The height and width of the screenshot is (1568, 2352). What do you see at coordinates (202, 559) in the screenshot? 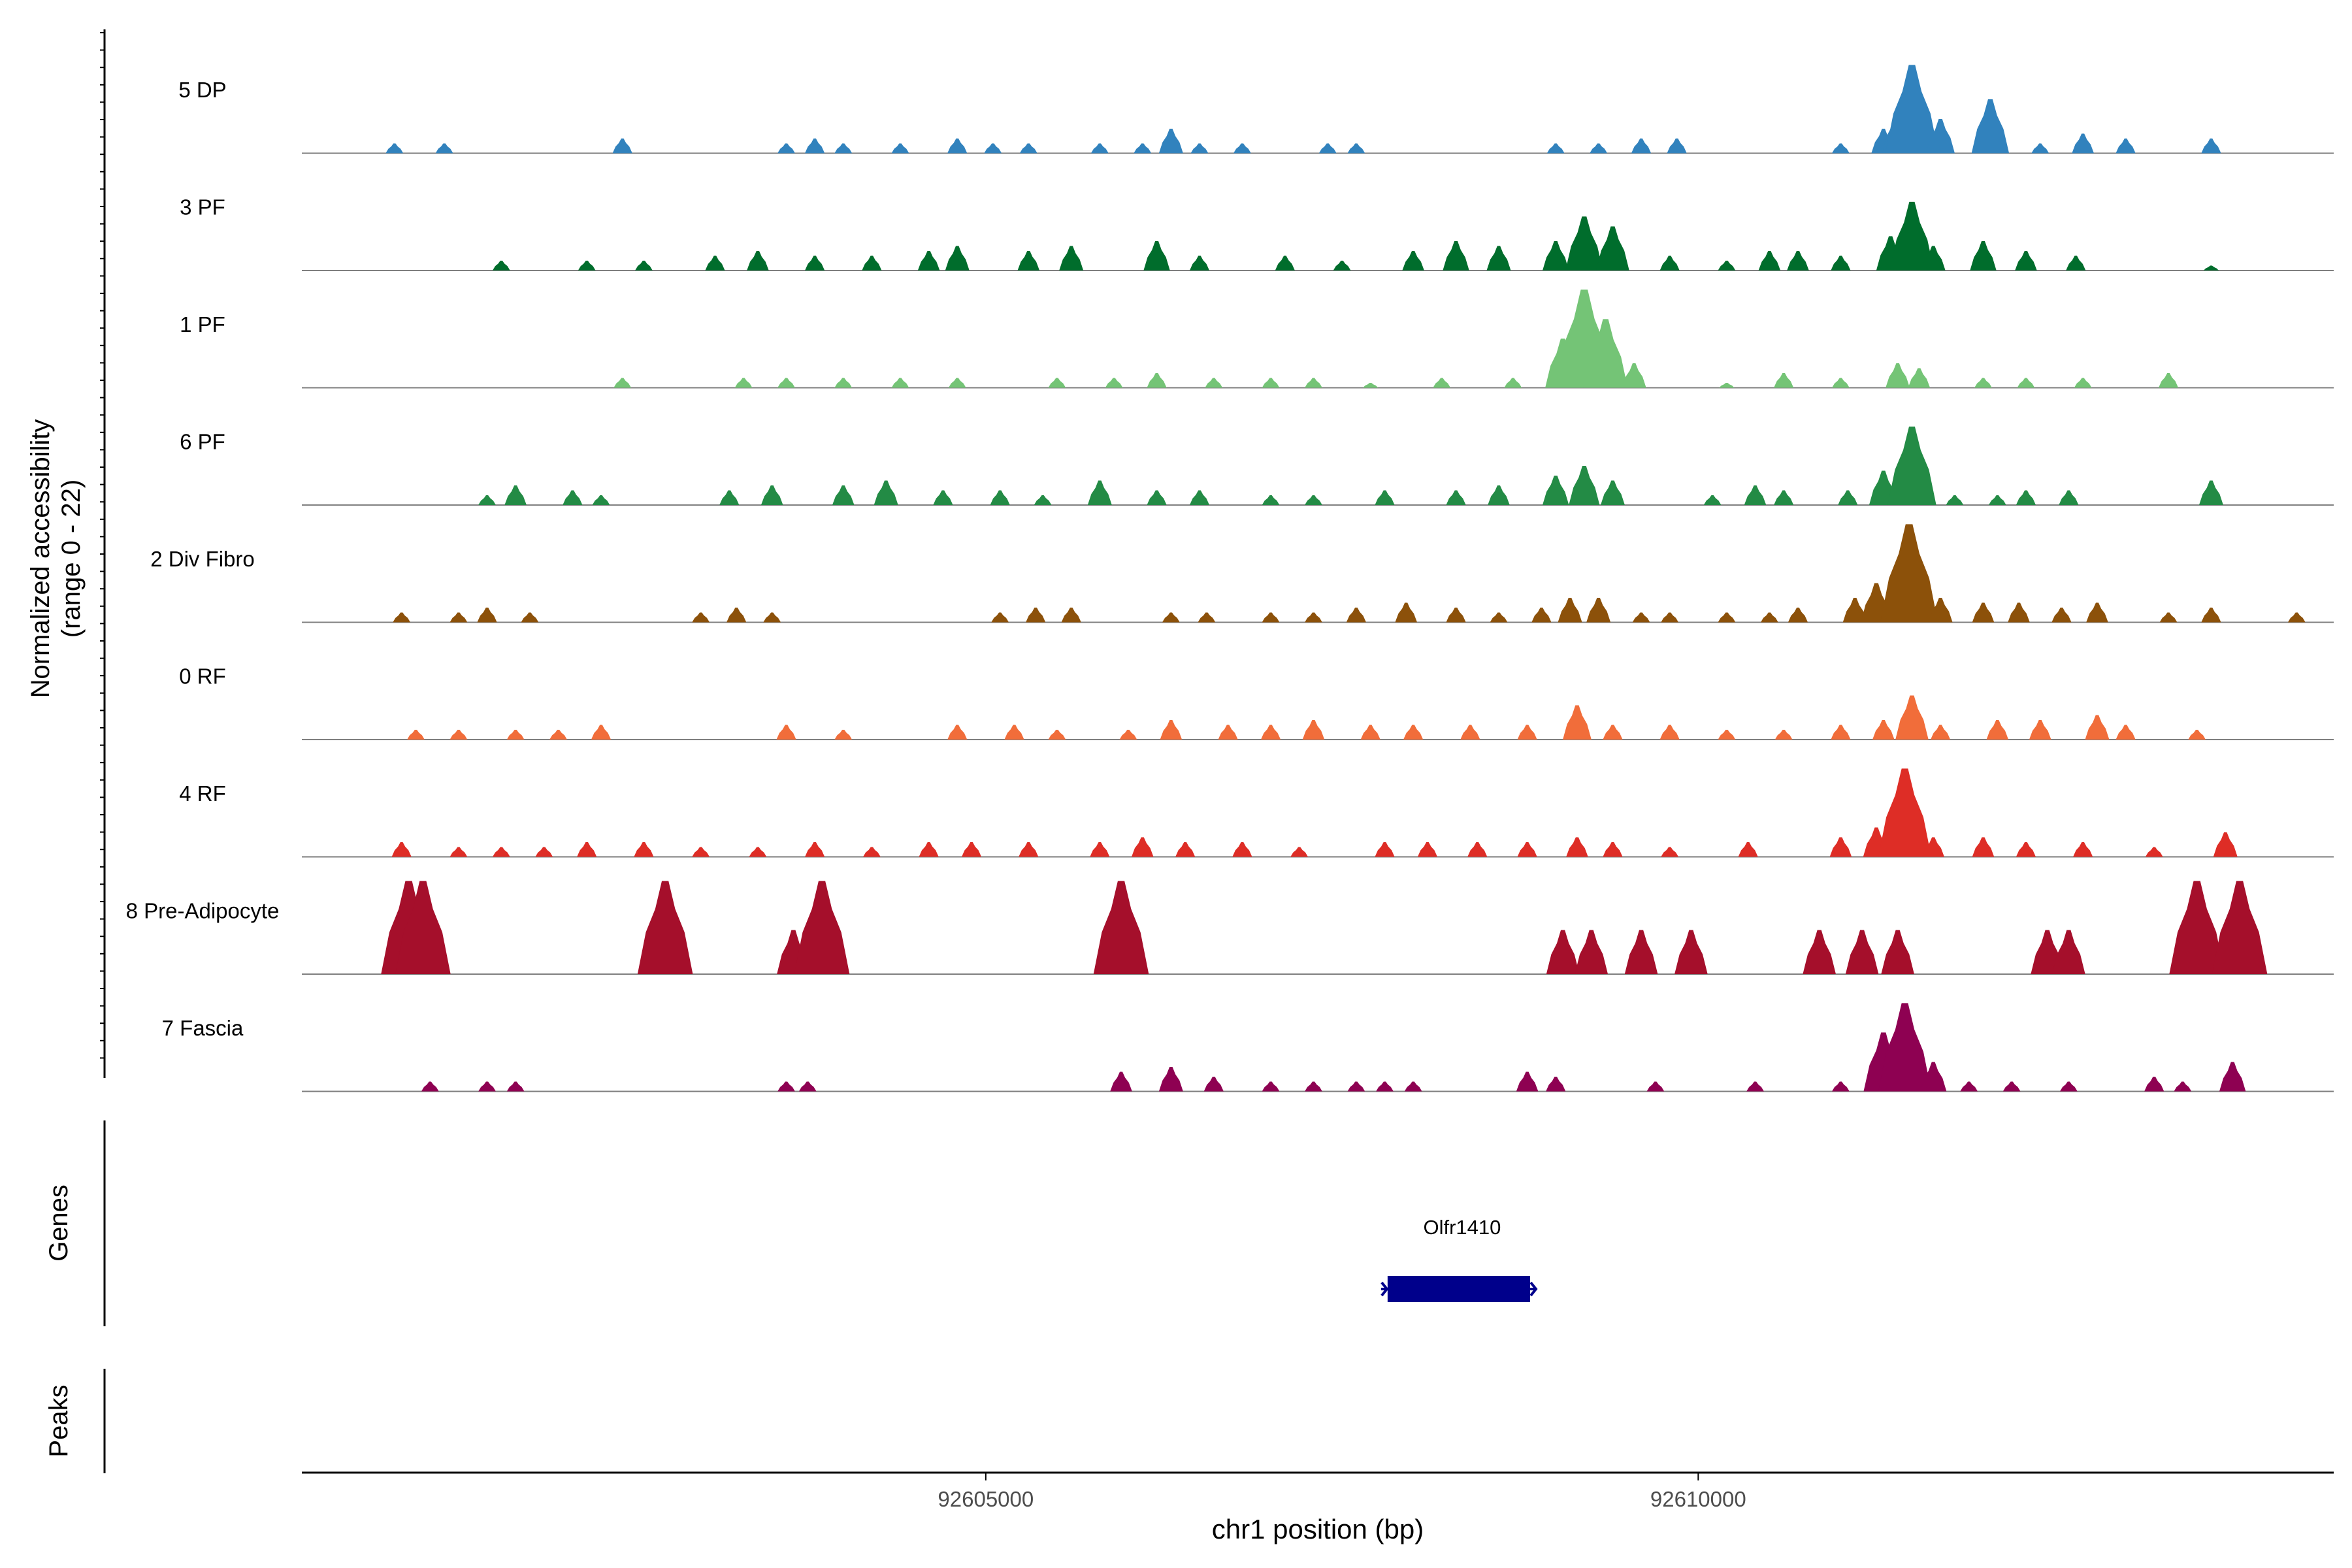
I see `track-label: 2 Div Fibro` at bounding box center [202, 559].